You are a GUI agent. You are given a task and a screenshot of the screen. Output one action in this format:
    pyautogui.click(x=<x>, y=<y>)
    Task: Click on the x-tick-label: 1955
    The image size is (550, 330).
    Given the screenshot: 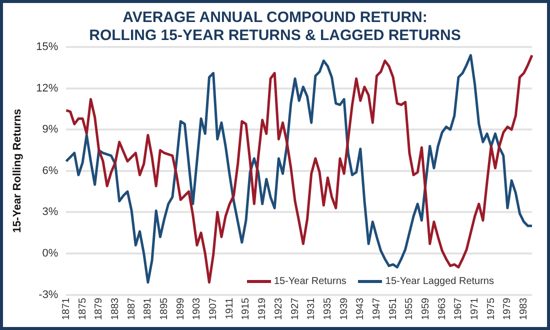 What is the action you would take?
    pyautogui.click(x=410, y=308)
    